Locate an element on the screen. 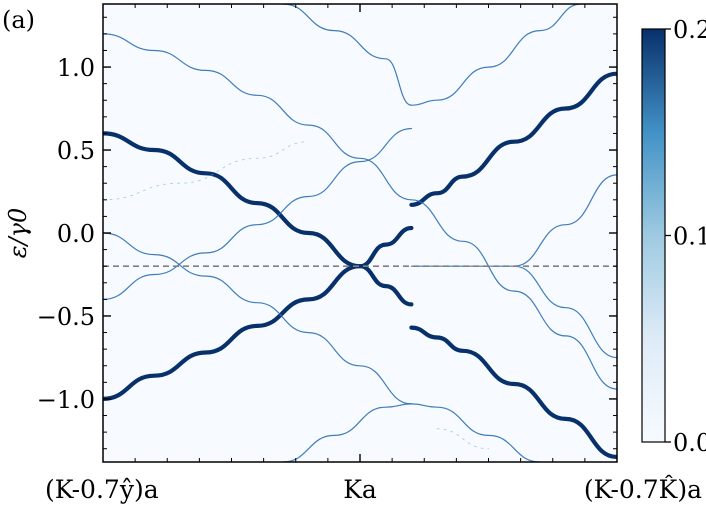 The image size is (706, 508). band-strong-gap-bottom is located at coordinates (513, 392).